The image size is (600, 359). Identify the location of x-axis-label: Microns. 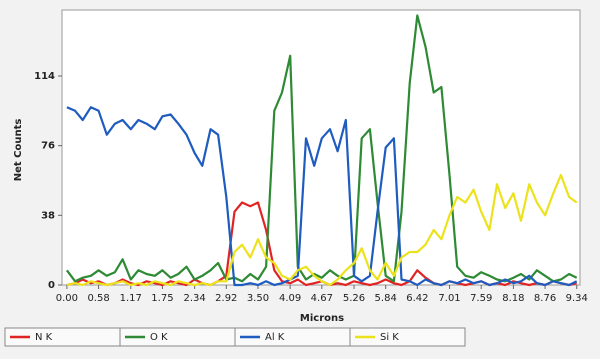
(322, 318).